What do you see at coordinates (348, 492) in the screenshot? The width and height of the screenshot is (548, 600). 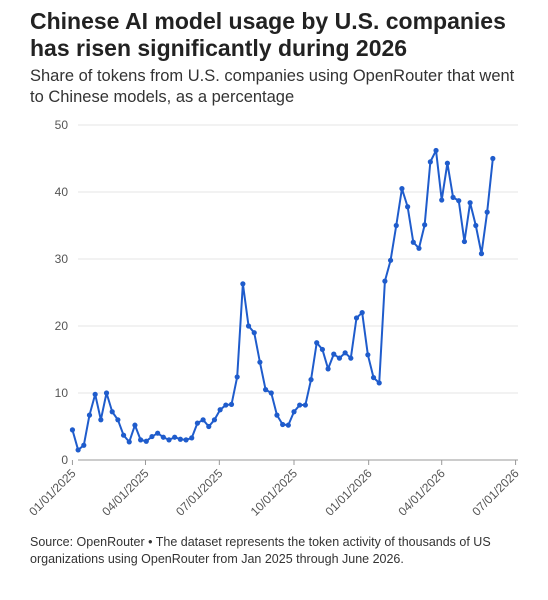 I see `x-tick-label: 01/01/2026` at bounding box center [348, 492].